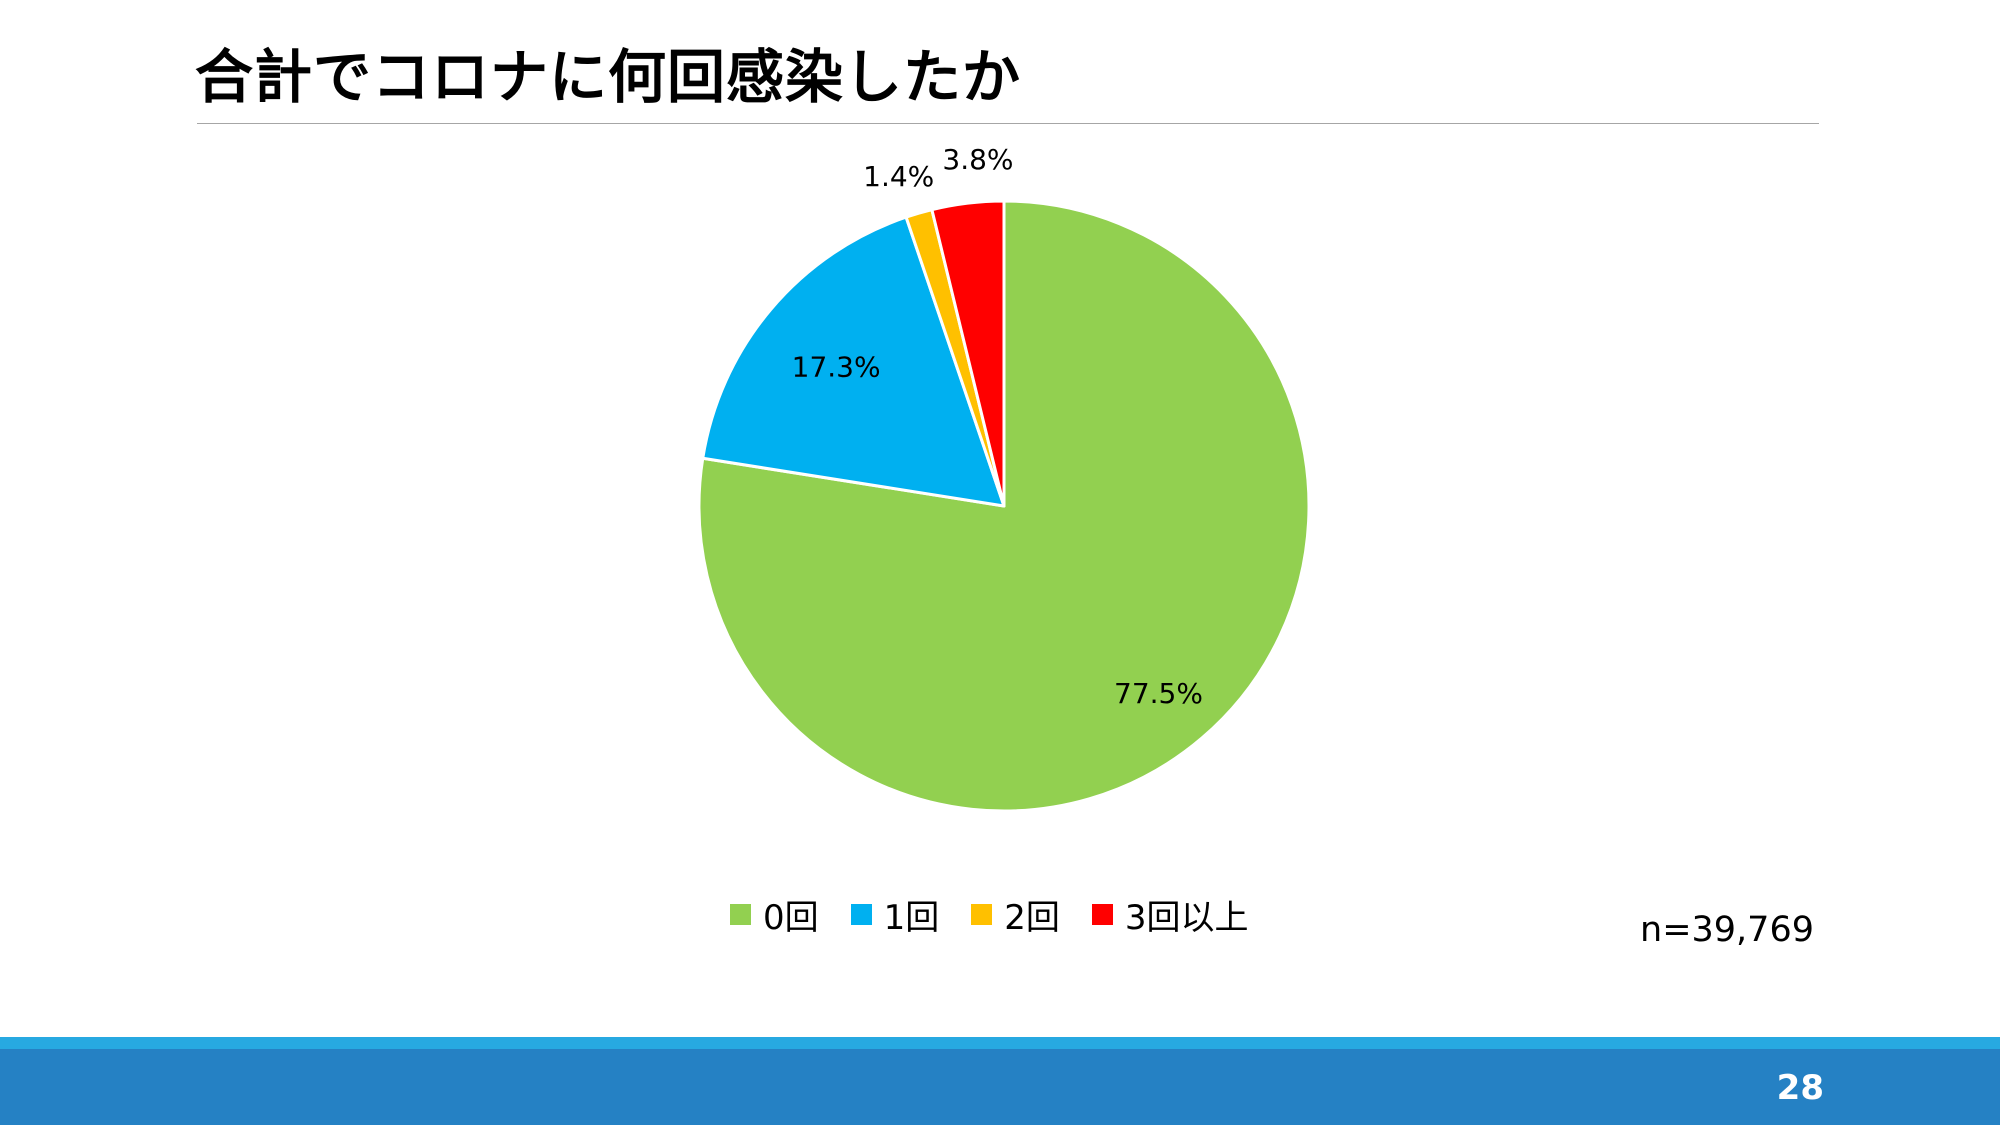  Describe the element at coordinates (791, 918) in the screenshot. I see `legend-label: 0回` at that location.